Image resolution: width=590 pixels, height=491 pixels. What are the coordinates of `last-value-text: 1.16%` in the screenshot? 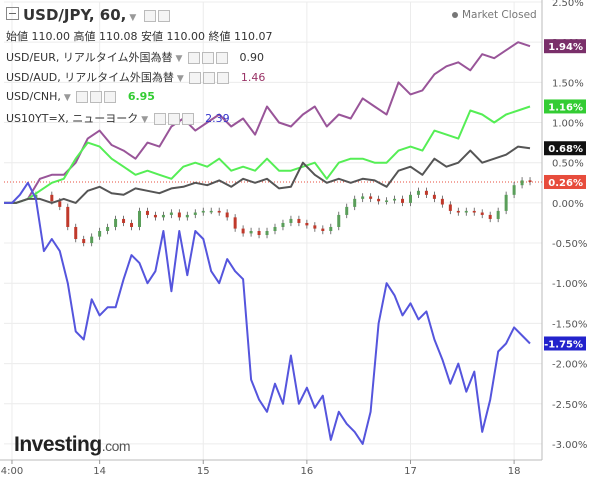 It's located at (565, 107).